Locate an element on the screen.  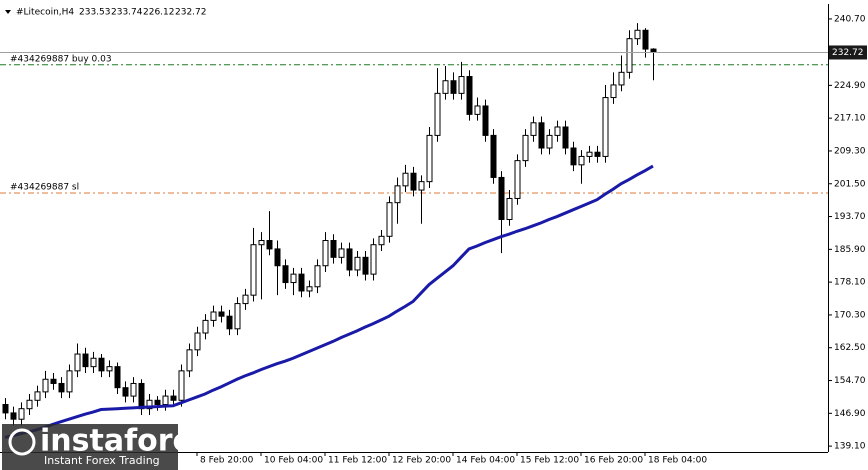
last-price-box is located at coordinates (848, 52).